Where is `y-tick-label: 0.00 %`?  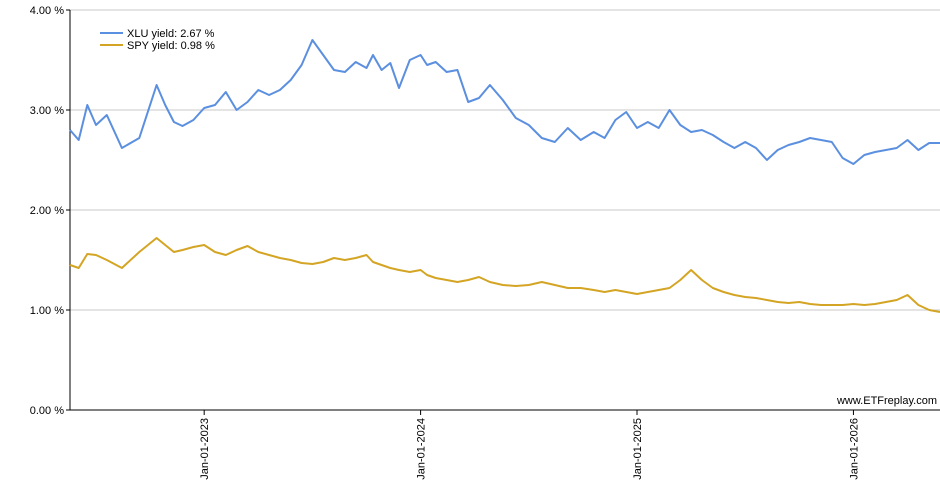 y-tick-label: 0.00 % is located at coordinates (47, 411).